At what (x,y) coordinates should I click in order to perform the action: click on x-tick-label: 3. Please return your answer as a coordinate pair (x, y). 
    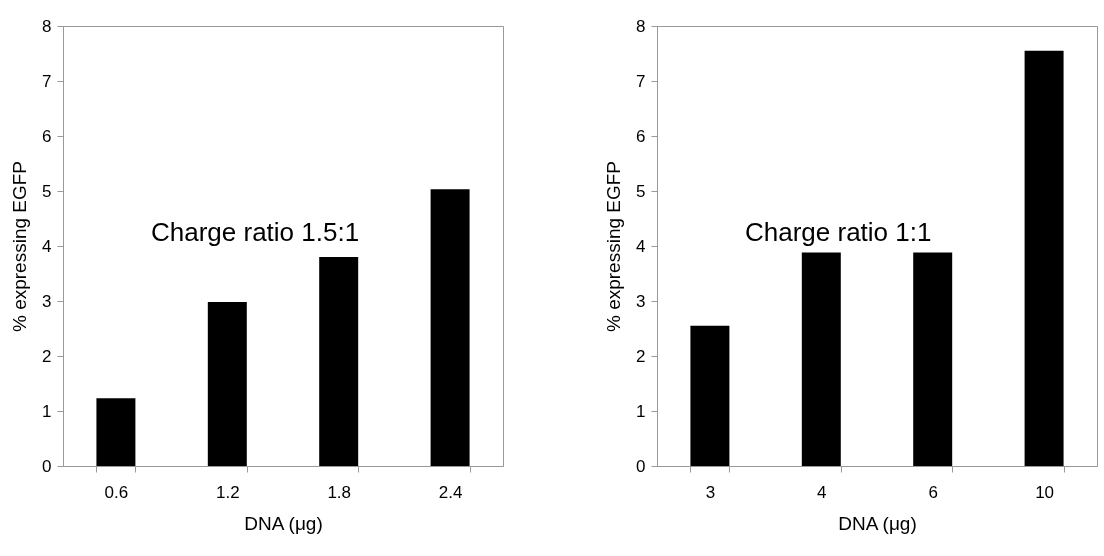
    Looking at the image, I should click on (710, 492).